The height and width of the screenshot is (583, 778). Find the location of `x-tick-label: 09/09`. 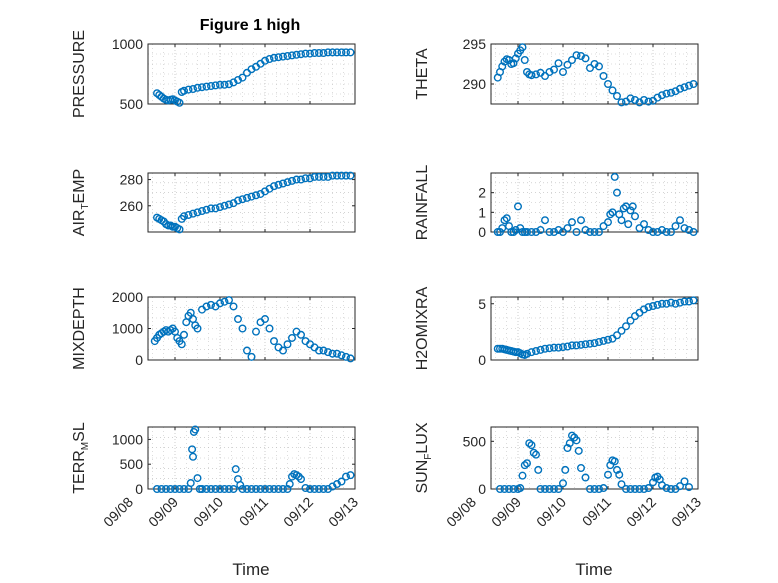

x-tick-label: 09/09 is located at coordinates (163, 512).